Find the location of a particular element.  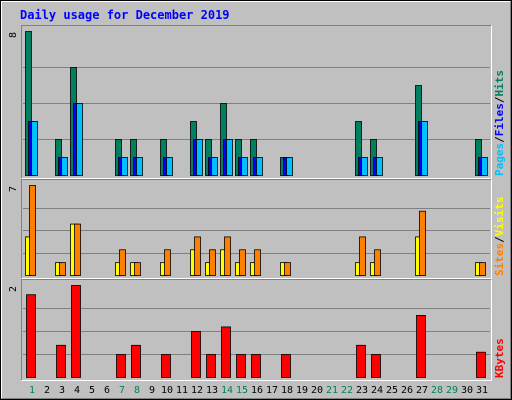

x-tick-label-day-9: 9 is located at coordinates (152, 390).